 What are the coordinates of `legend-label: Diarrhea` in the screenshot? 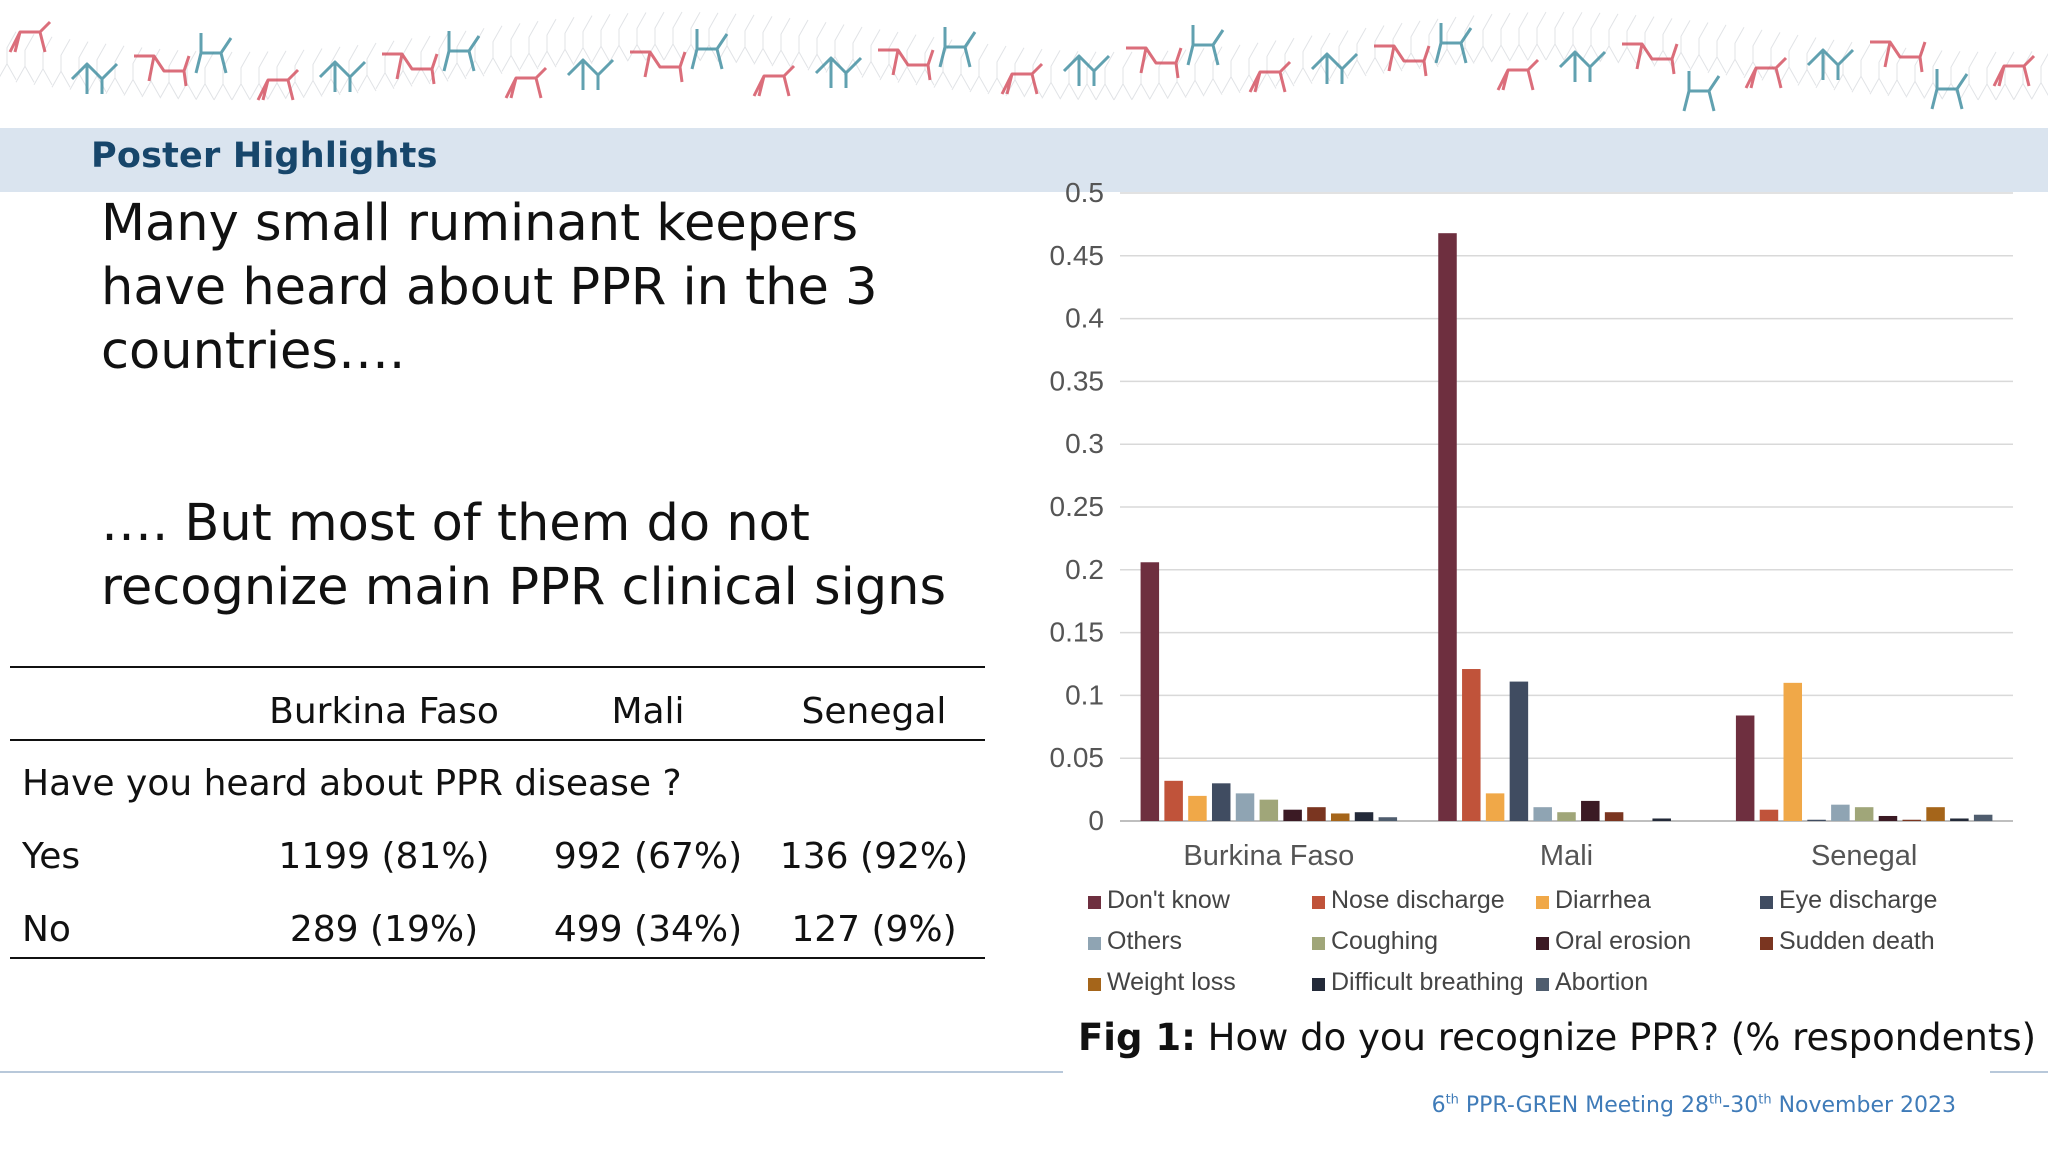 It's located at (1603, 900).